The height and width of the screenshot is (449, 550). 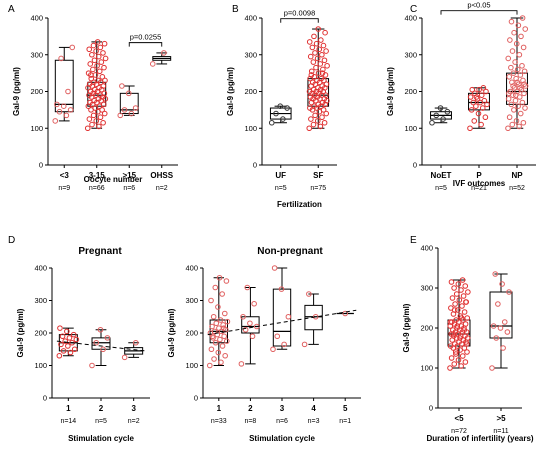 What do you see at coordinates (250, 421) in the screenshot?
I see `sample-size-label: n=8` at bounding box center [250, 421].